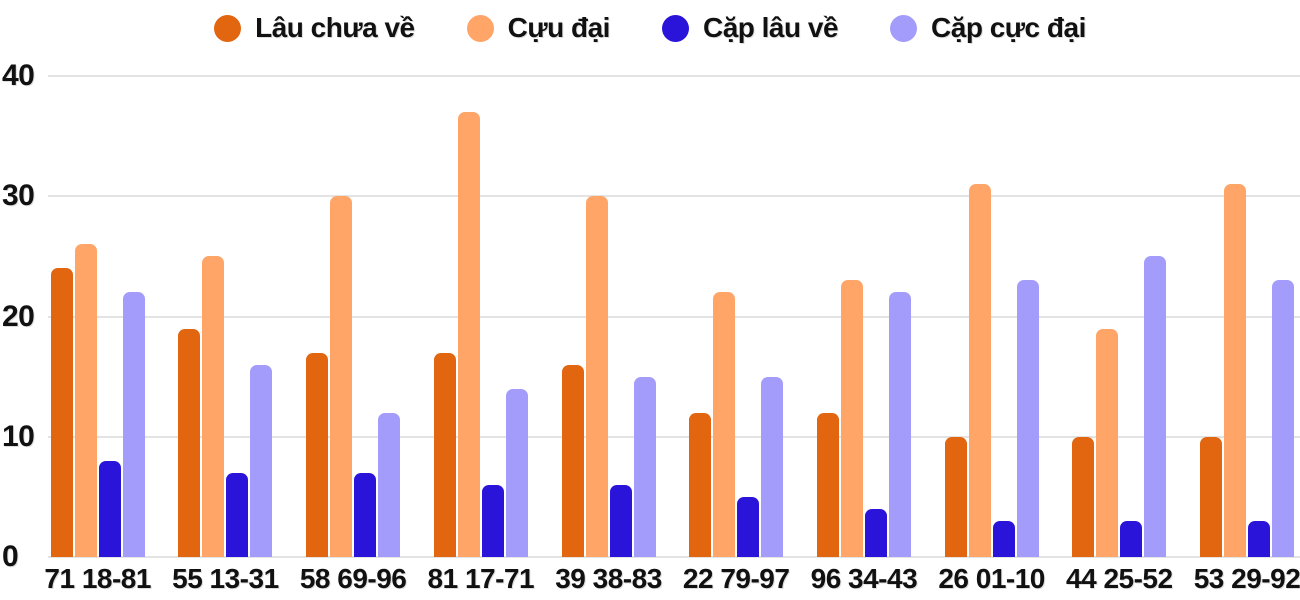 This screenshot has width=1300, height=600. I want to click on y-tick-label-10: 10, so click(18, 436).